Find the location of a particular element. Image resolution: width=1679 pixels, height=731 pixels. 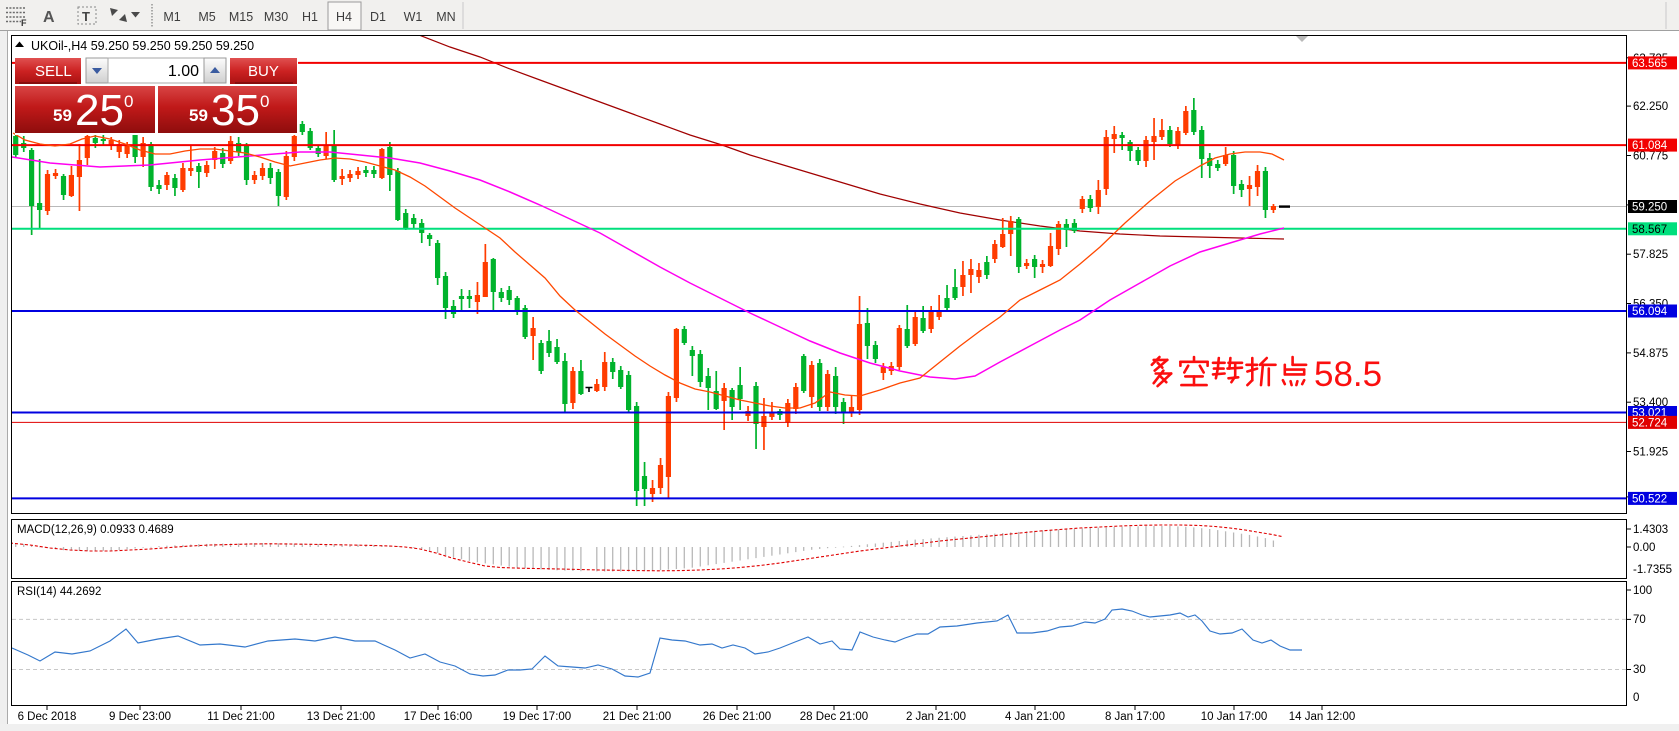

svg-text: 28 Dec 21:00 is located at coordinates (834, 717).